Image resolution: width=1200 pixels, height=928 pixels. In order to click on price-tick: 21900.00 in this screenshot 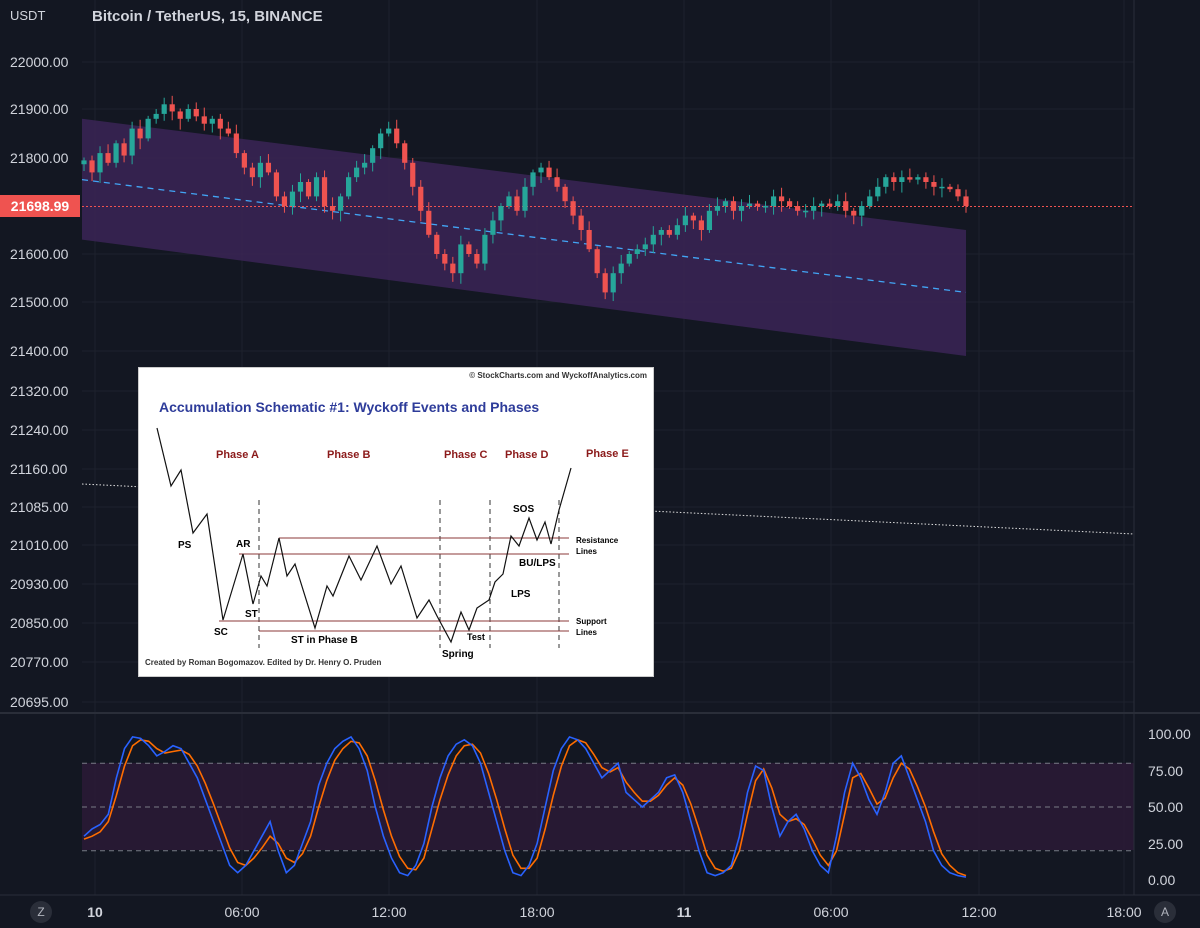, I will do `click(39, 109)`.